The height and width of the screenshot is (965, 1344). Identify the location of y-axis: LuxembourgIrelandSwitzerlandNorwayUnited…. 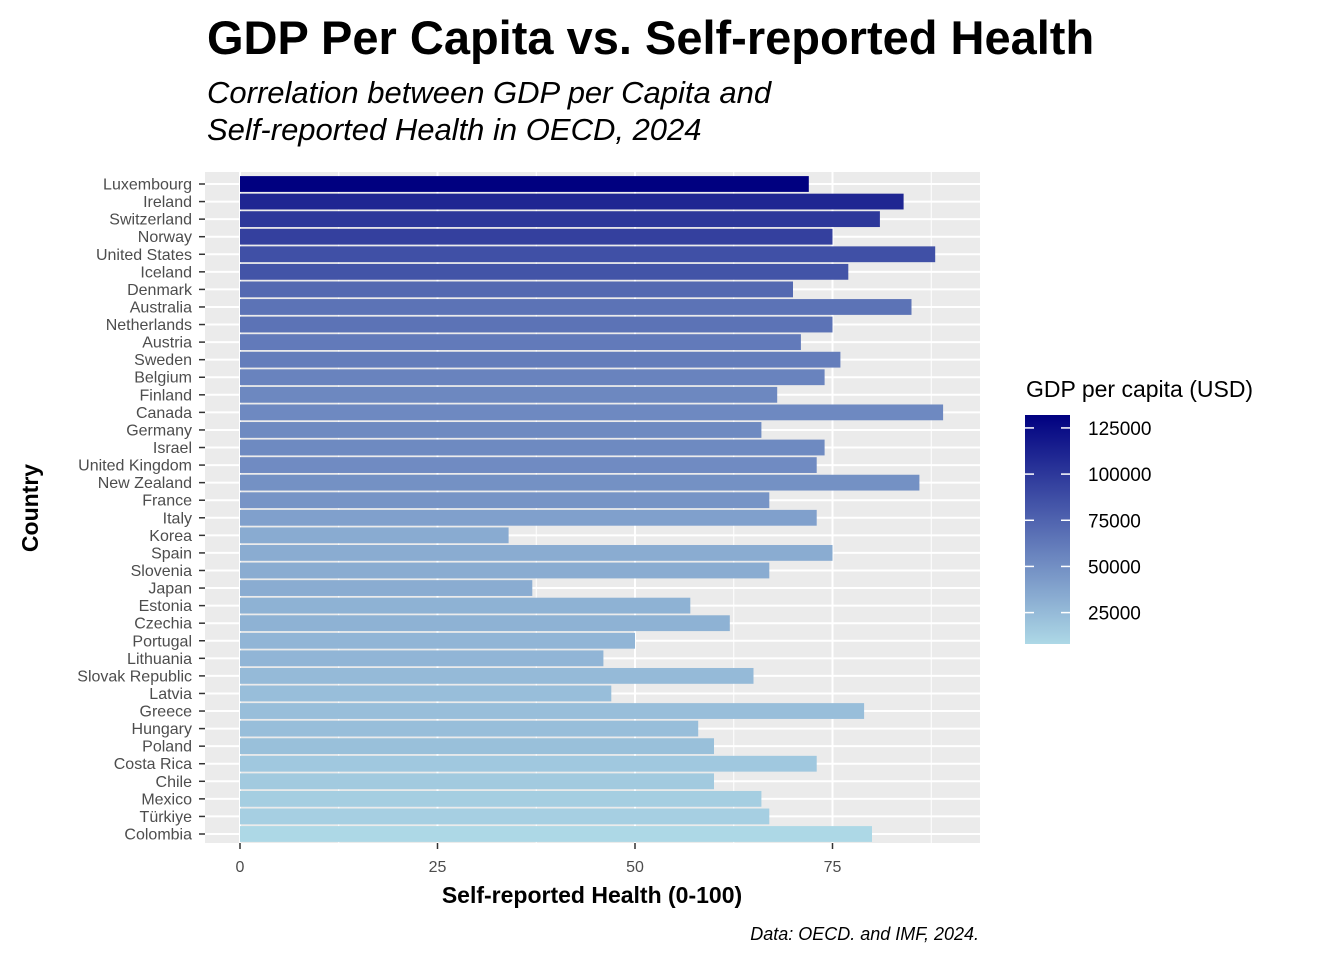
(141, 510).